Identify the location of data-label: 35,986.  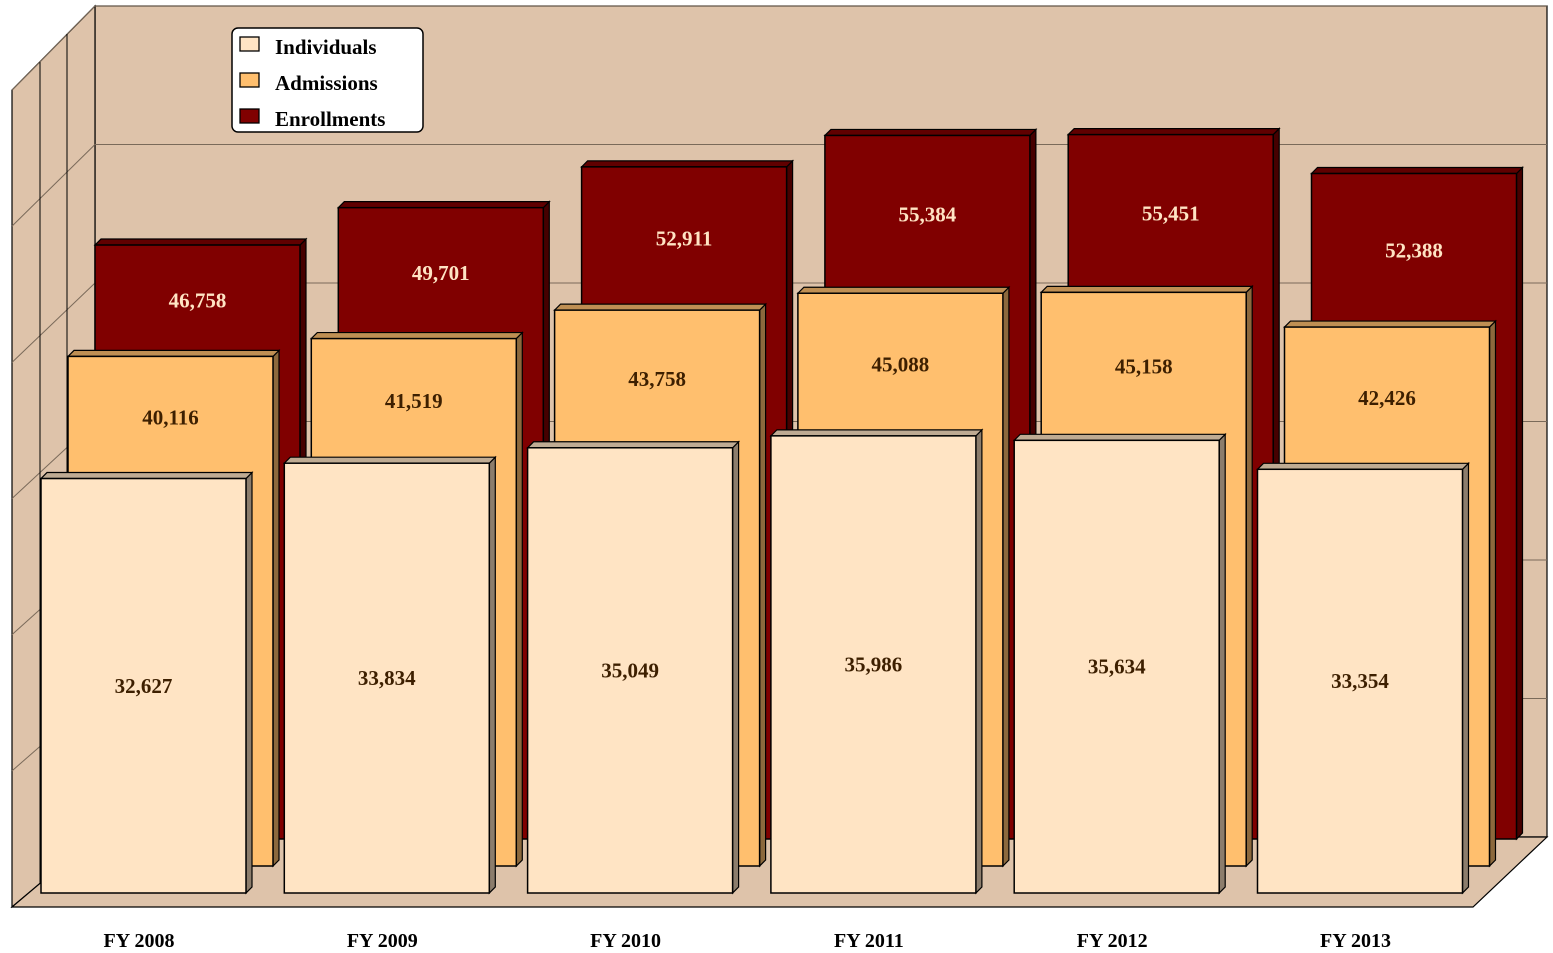
(874, 664).